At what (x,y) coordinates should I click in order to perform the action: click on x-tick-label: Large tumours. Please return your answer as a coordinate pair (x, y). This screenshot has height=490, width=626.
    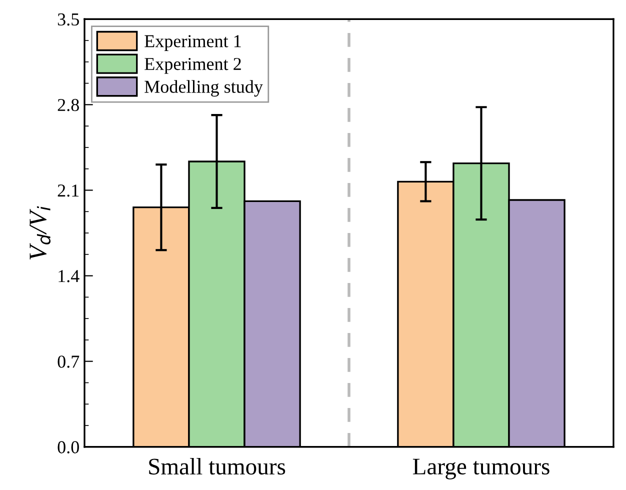
    Looking at the image, I should click on (481, 469).